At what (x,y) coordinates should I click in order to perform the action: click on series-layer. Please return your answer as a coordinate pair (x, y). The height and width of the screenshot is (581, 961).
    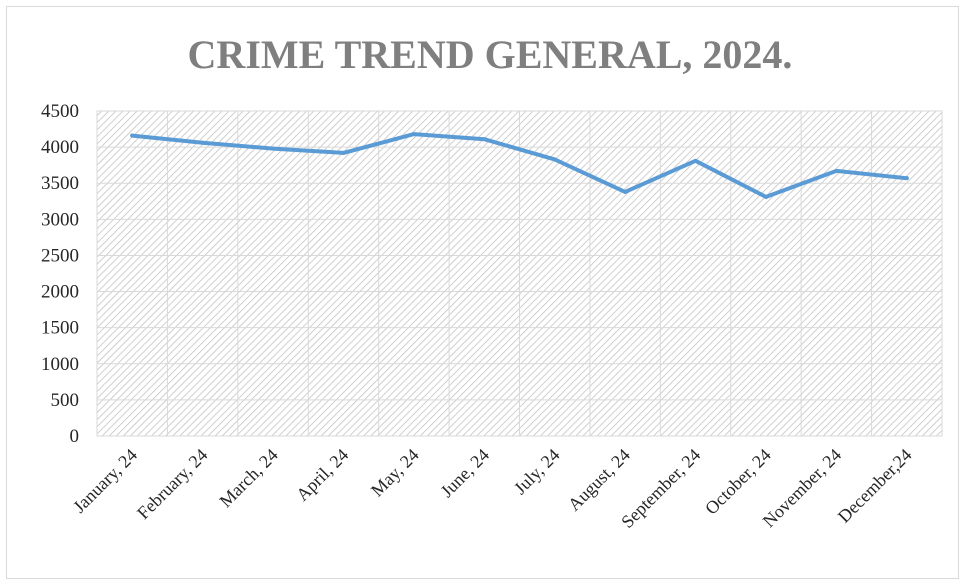
    Looking at the image, I should click on (519, 165).